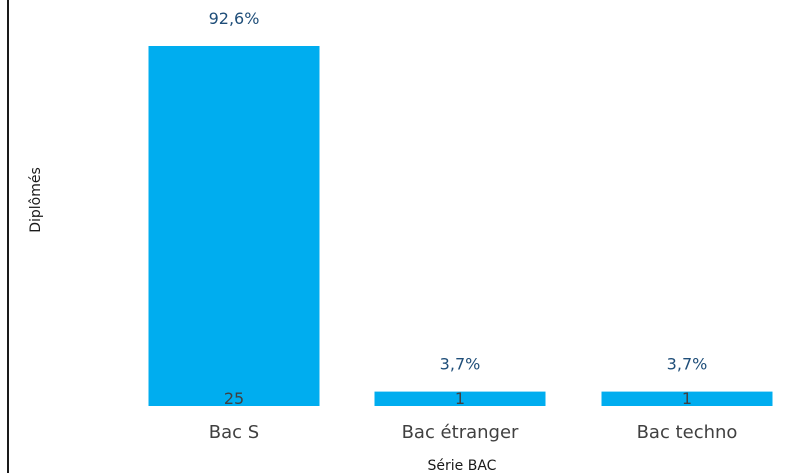 Image resolution: width=787 pixels, height=473 pixels. What do you see at coordinates (462, 465) in the screenshot?
I see `x-axis-title: Série BAC` at bounding box center [462, 465].